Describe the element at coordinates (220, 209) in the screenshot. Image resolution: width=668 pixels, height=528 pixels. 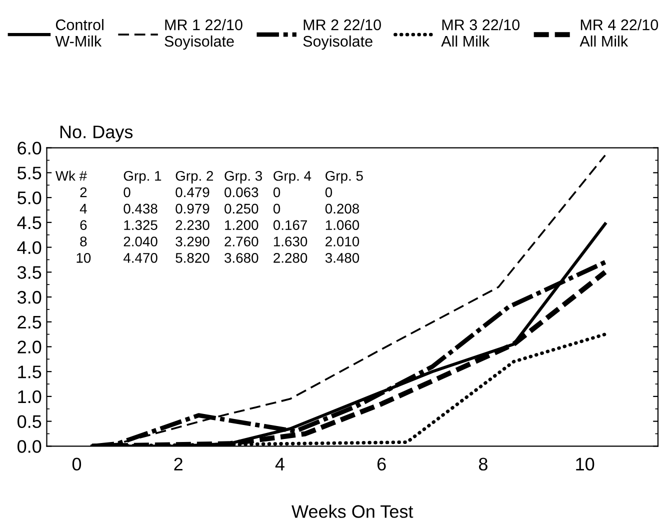
I see `text: 4 0.438 0.979 0.250 0 0.208` at that location.